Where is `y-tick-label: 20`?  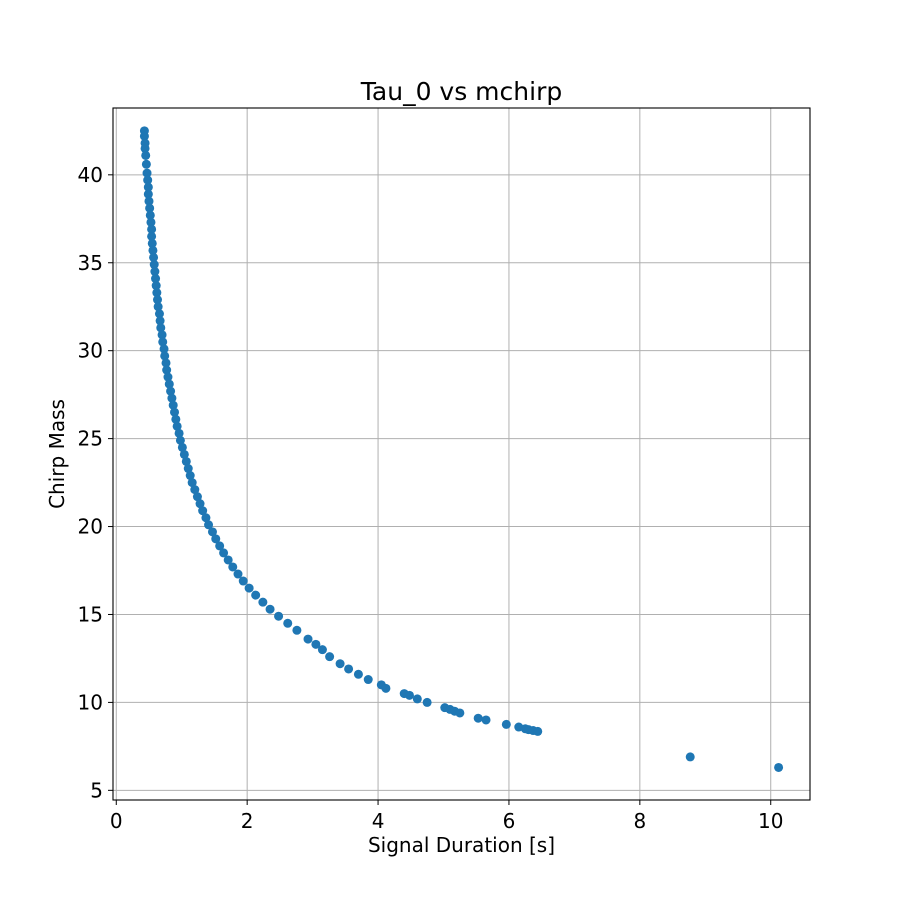 y-tick-label: 20 is located at coordinates (90, 527).